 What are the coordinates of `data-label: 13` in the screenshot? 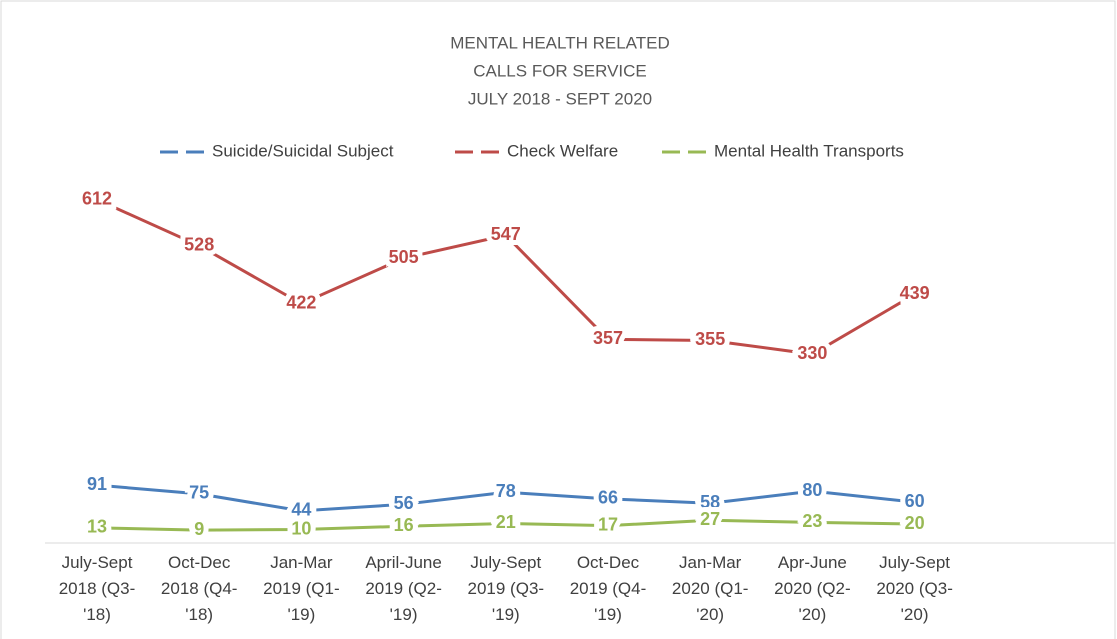 It's located at (97, 527).